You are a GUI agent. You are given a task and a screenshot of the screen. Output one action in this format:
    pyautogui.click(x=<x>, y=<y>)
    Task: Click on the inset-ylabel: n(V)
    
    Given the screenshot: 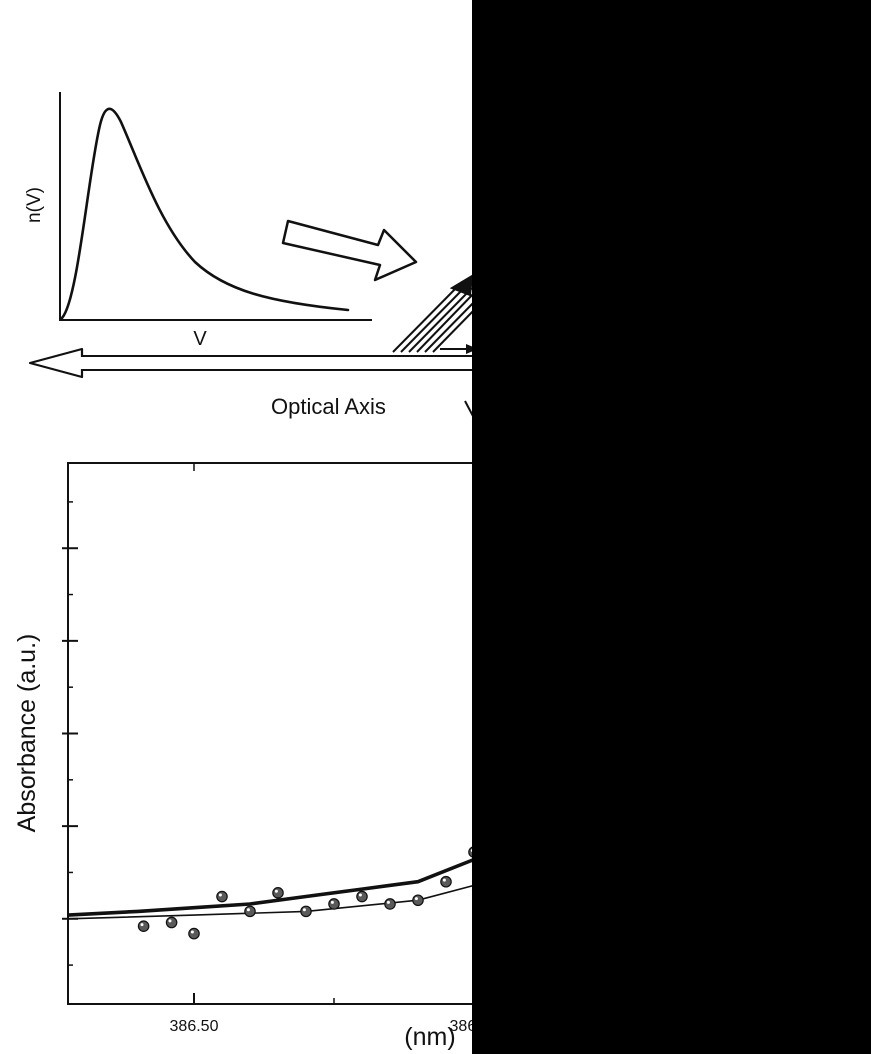 What is the action you would take?
    pyautogui.click(x=34, y=205)
    